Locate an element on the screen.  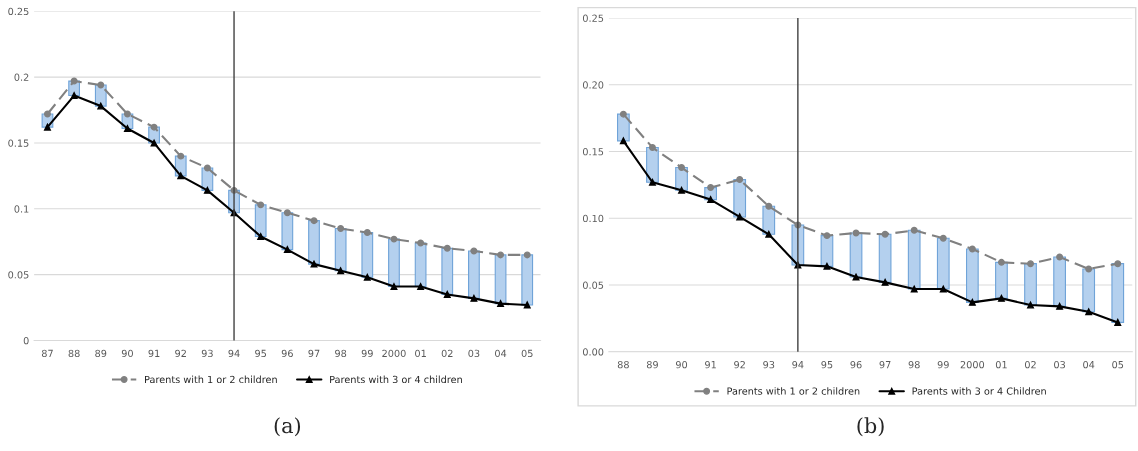
y-tick-label: 0 is located at coordinates (26, 340).